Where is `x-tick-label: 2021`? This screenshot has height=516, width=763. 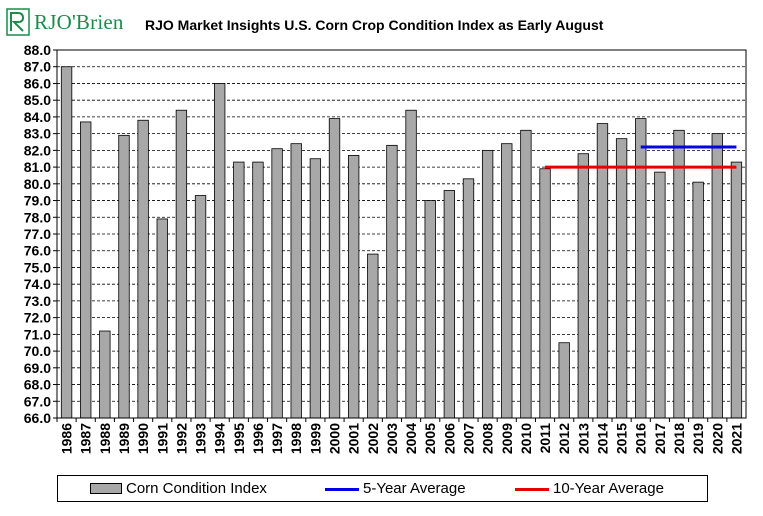
x-tick-label: 2021 is located at coordinates (736, 438).